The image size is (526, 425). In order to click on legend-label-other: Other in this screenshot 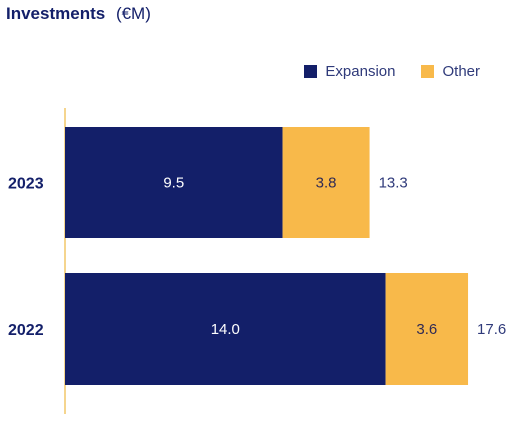, I will do `click(461, 71)`.